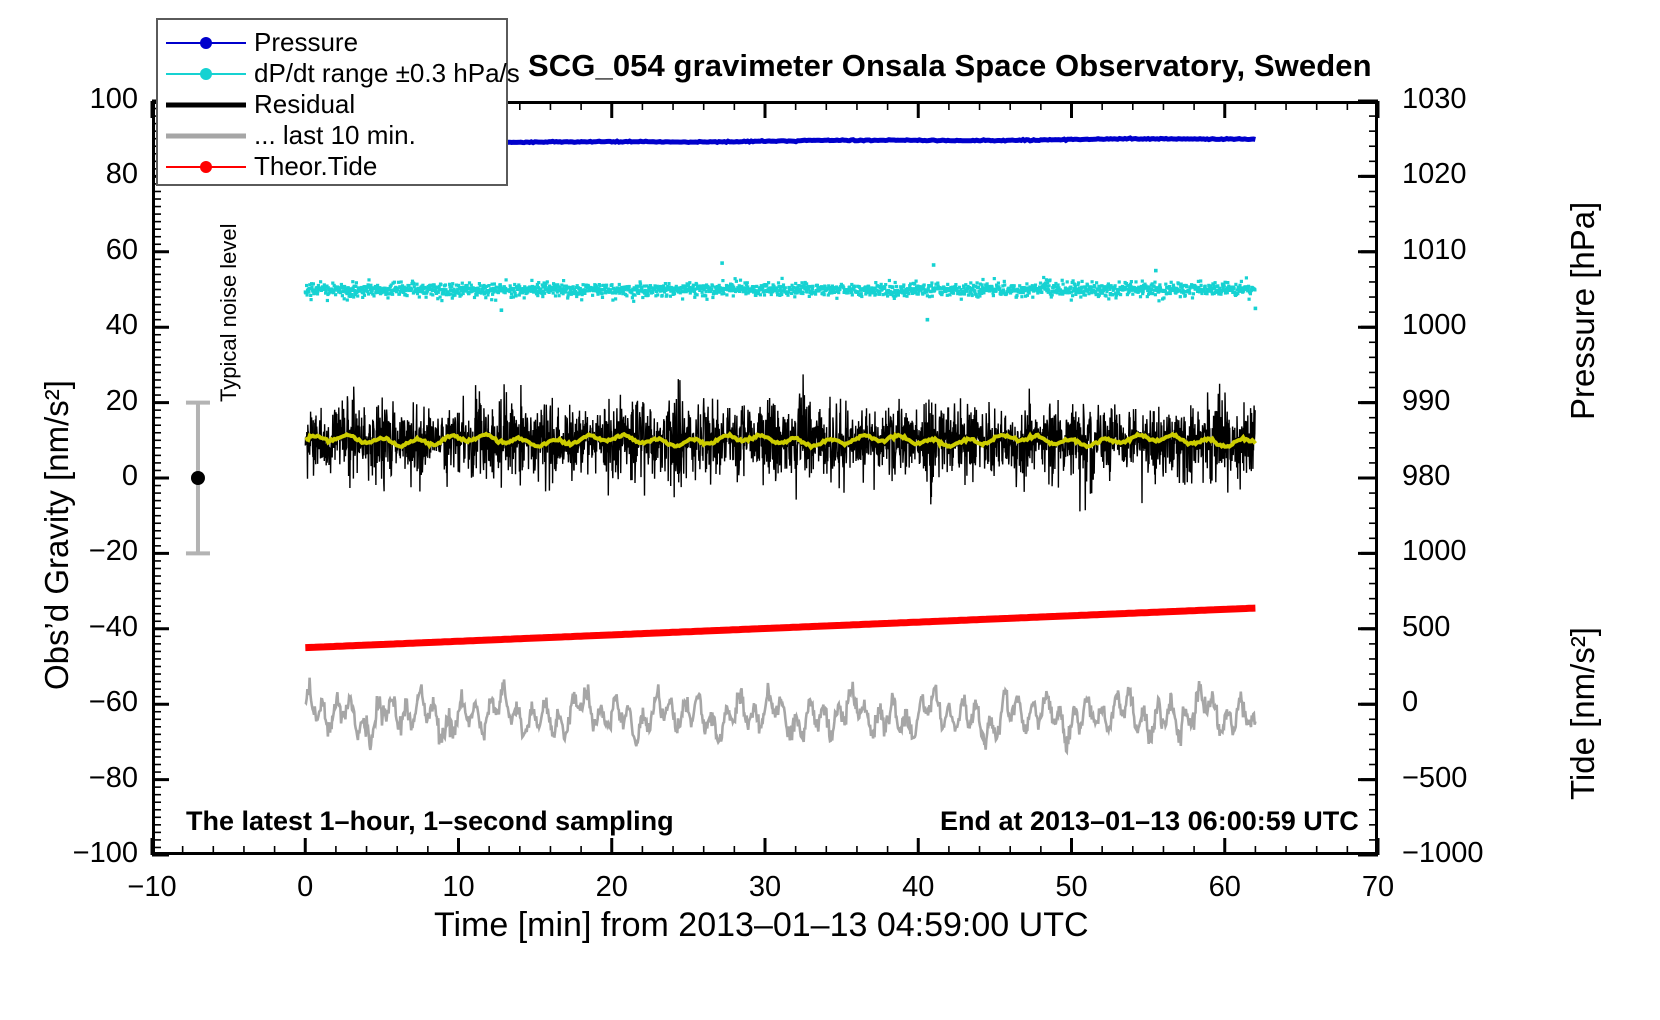 This screenshot has height=1020, width=1660. I want to click on tide-tick-label: −500, so click(1435, 777).